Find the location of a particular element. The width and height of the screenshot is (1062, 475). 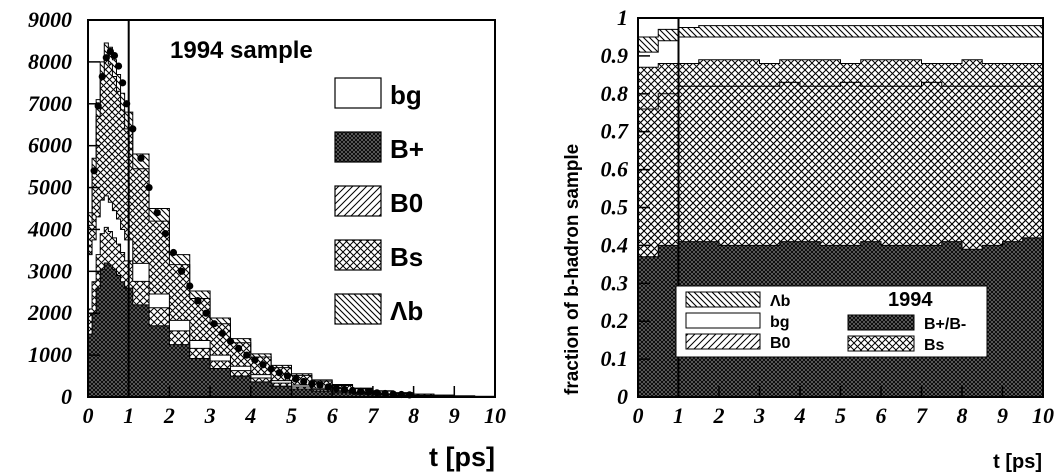

right-y-tick-label: 0.3 is located at coordinates (615, 282).